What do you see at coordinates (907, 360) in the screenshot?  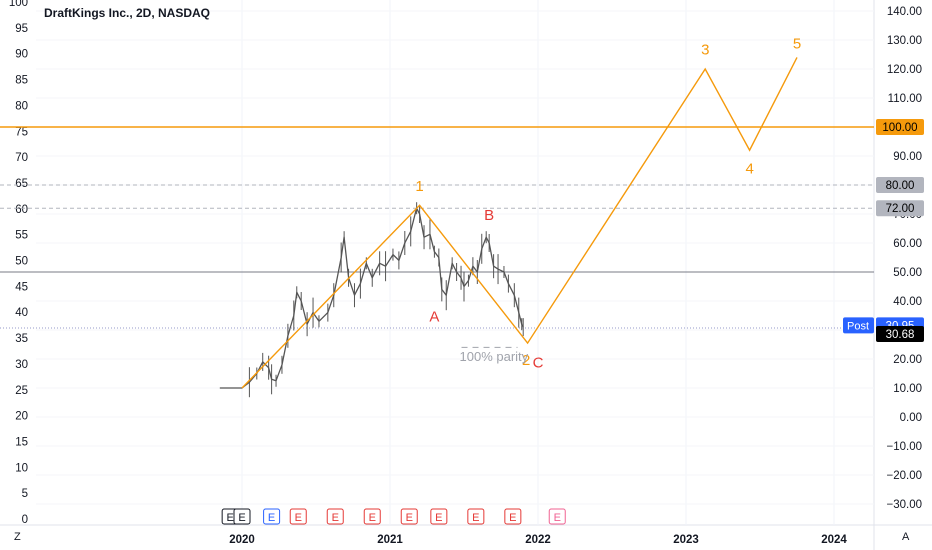 I see `right-tick-label: 20.00` at bounding box center [907, 360].